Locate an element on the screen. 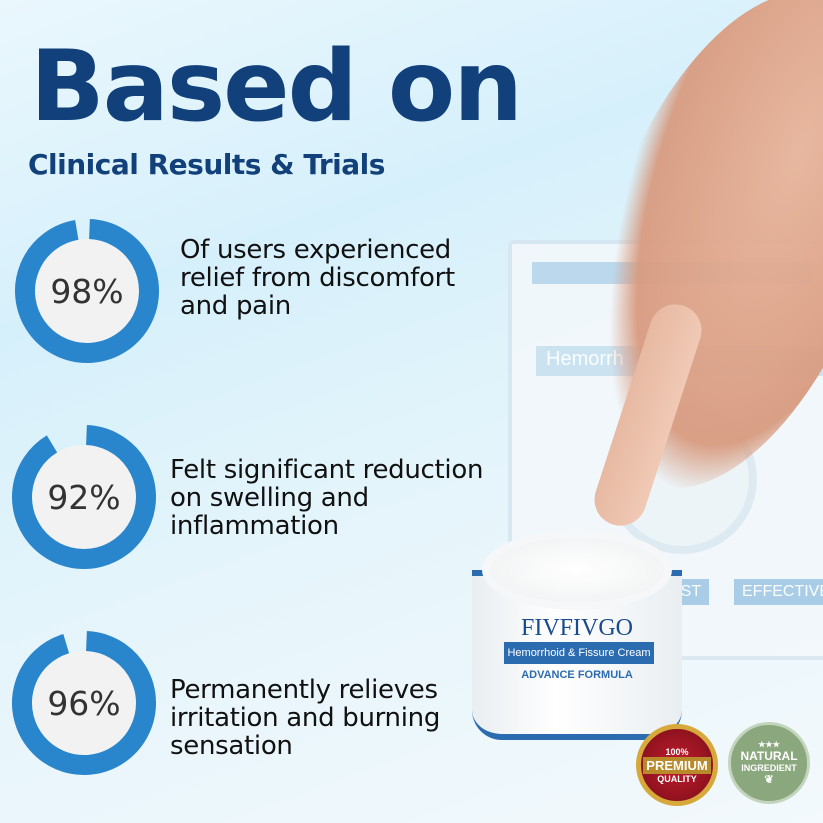 The image size is (823, 823). stat-percent: 92% is located at coordinates (84, 497).